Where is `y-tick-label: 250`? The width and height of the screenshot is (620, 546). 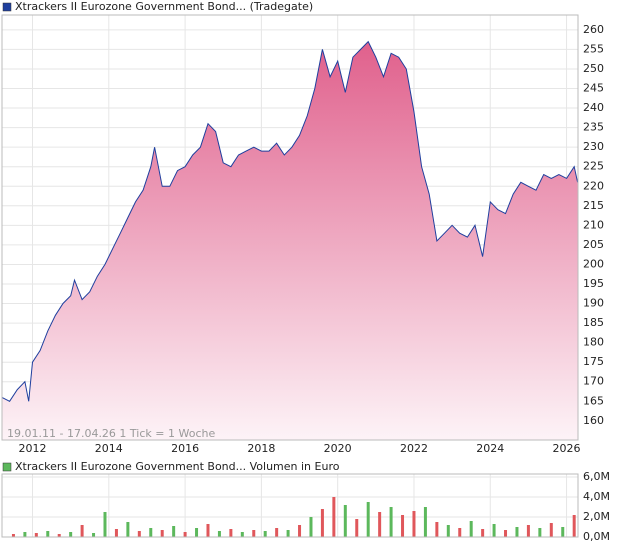
y-tick-label: 250 is located at coordinates (593, 68).